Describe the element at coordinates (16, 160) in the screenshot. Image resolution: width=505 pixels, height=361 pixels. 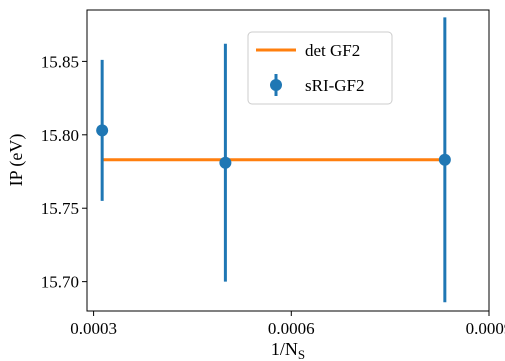
I see `y-axis-label: IP (eV)` at that location.